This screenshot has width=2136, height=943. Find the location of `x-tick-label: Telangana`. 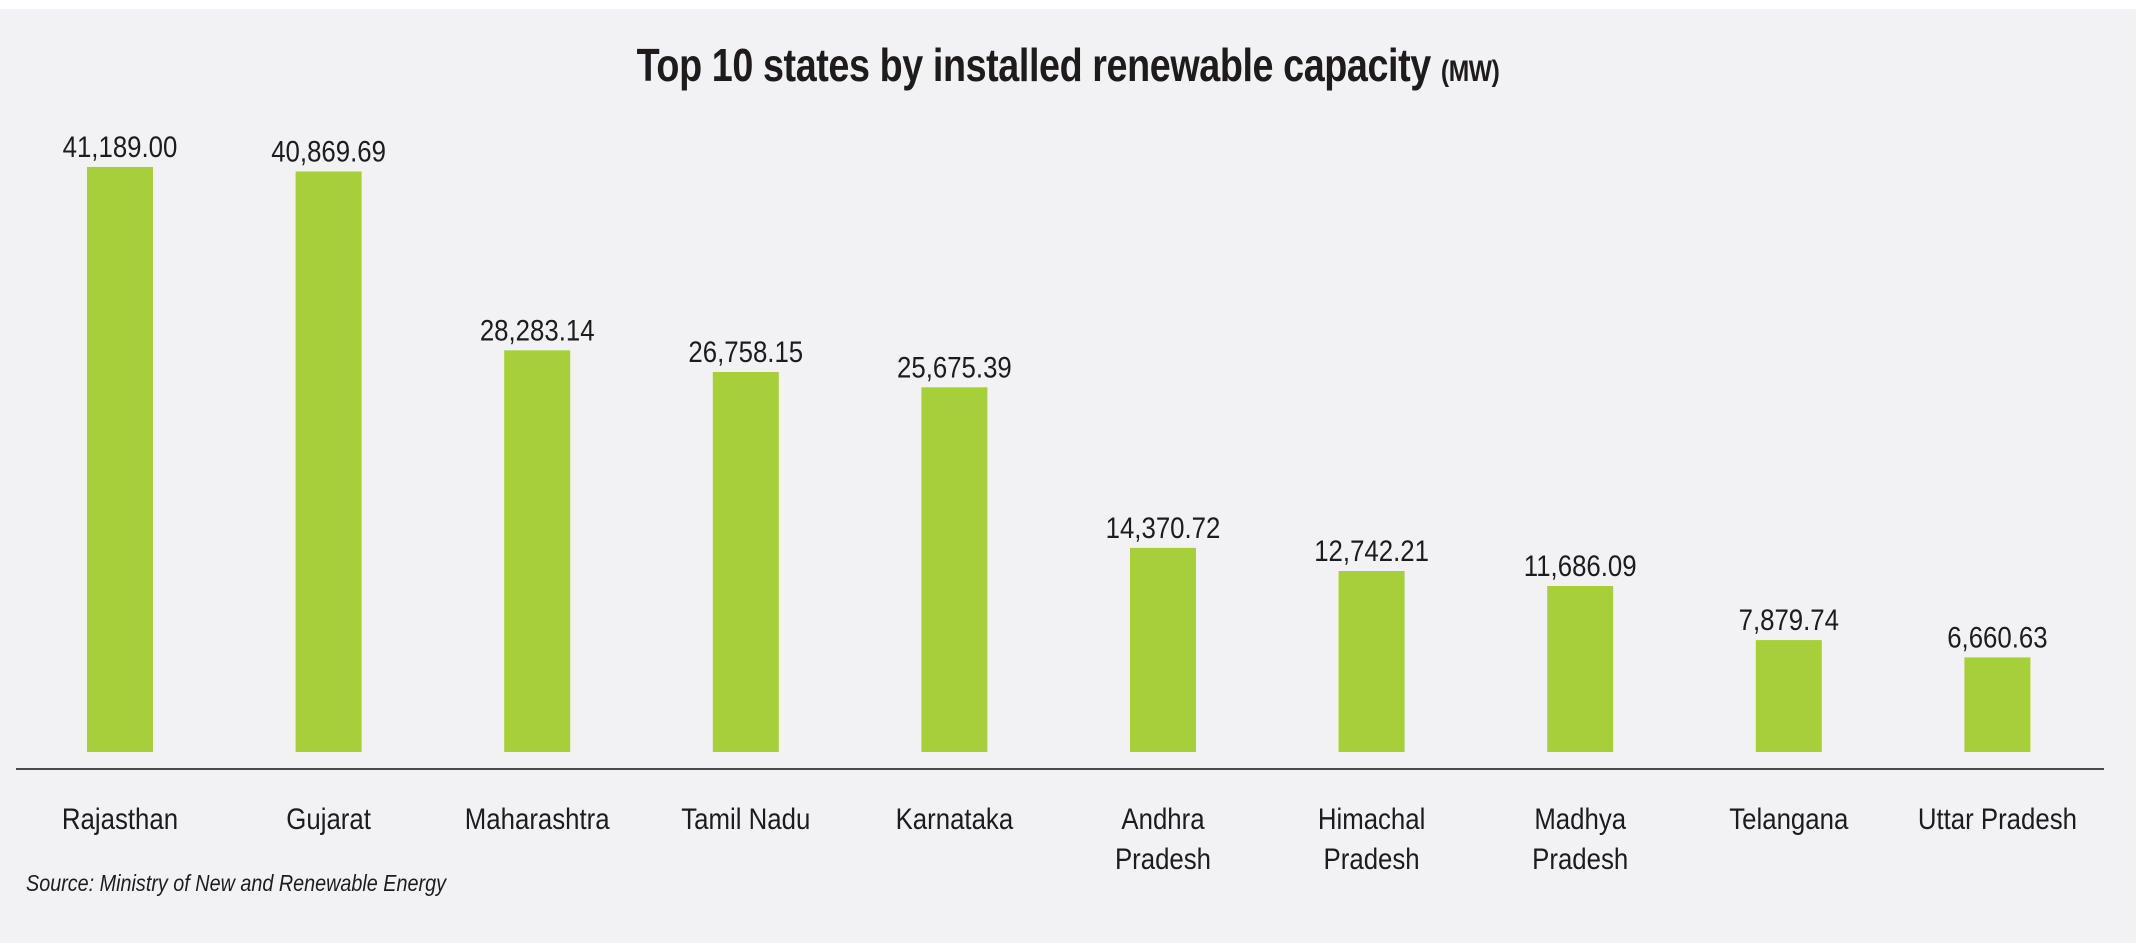

x-tick-label: Telangana is located at coordinates (1788, 818).